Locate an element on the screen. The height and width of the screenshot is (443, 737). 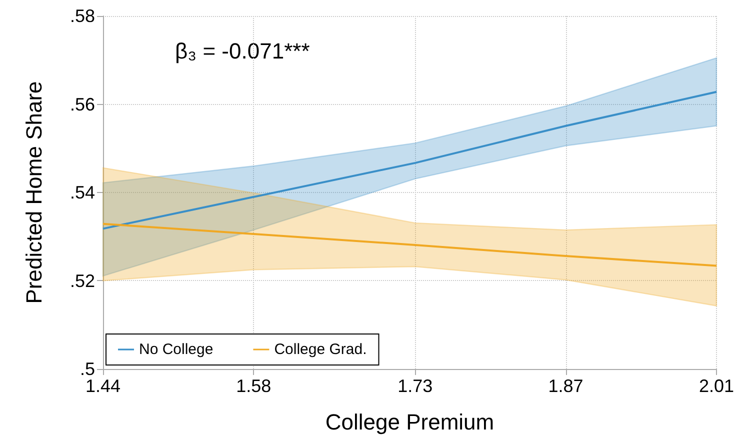
line-series is located at coordinates (410, 244).